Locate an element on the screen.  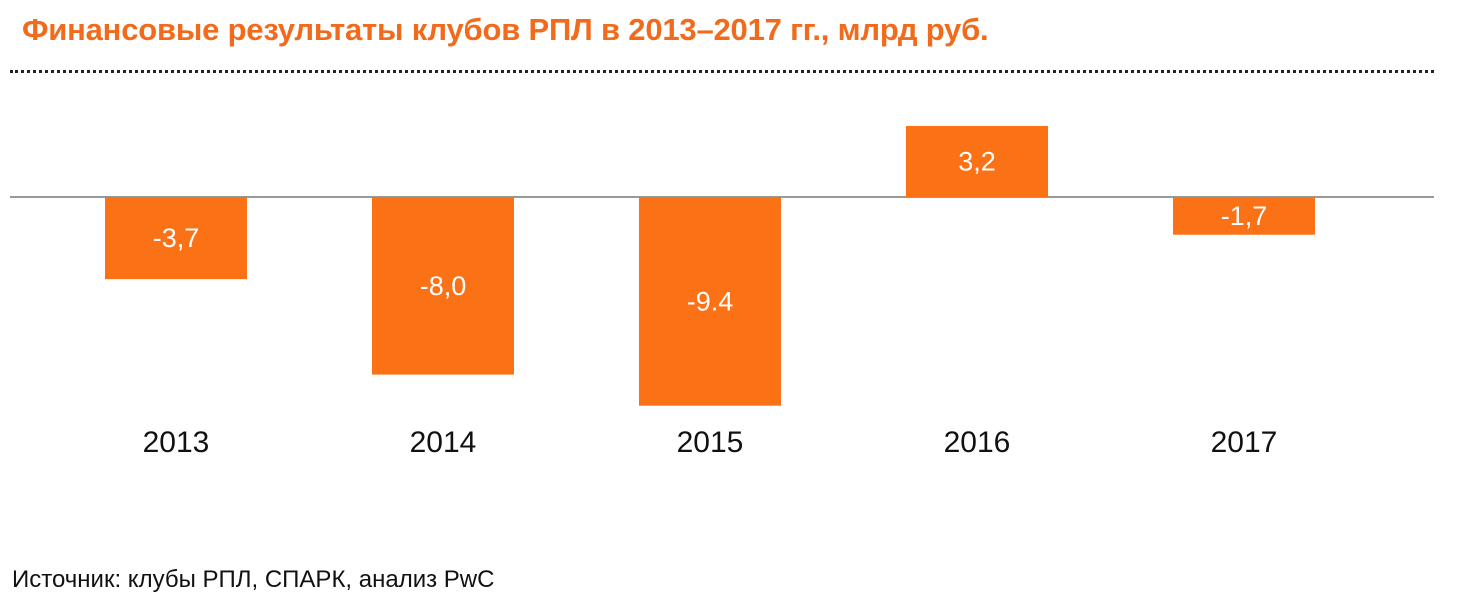
tick-label-2015: 2015 is located at coordinates (710, 442).